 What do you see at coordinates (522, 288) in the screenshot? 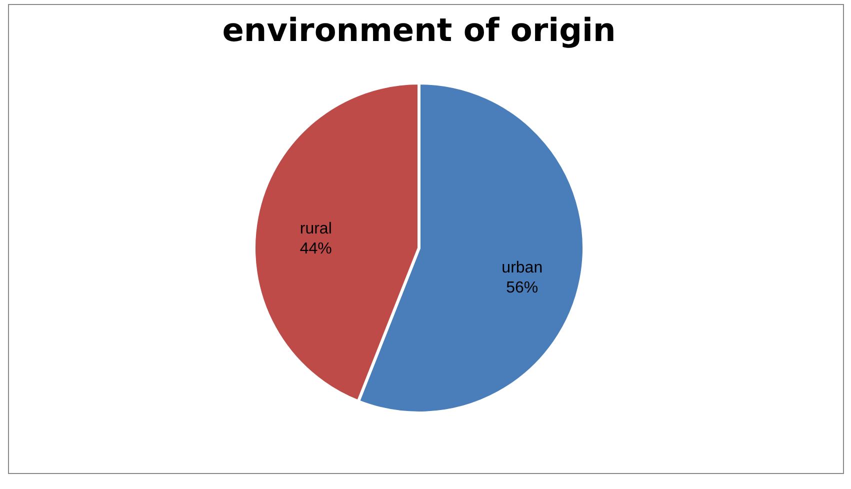
I see `data-label: 56%` at bounding box center [522, 288].